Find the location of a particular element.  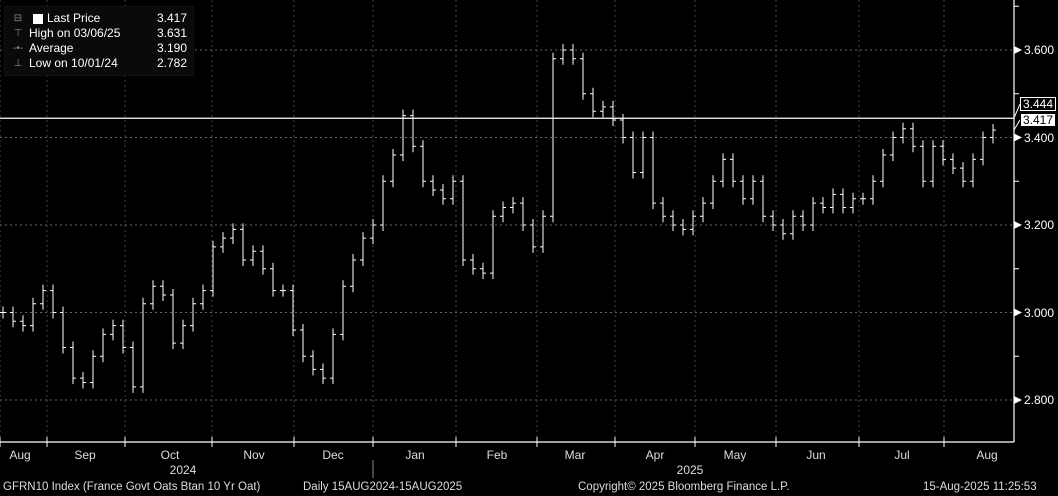

x-month-label: Nov is located at coordinates (254, 455).